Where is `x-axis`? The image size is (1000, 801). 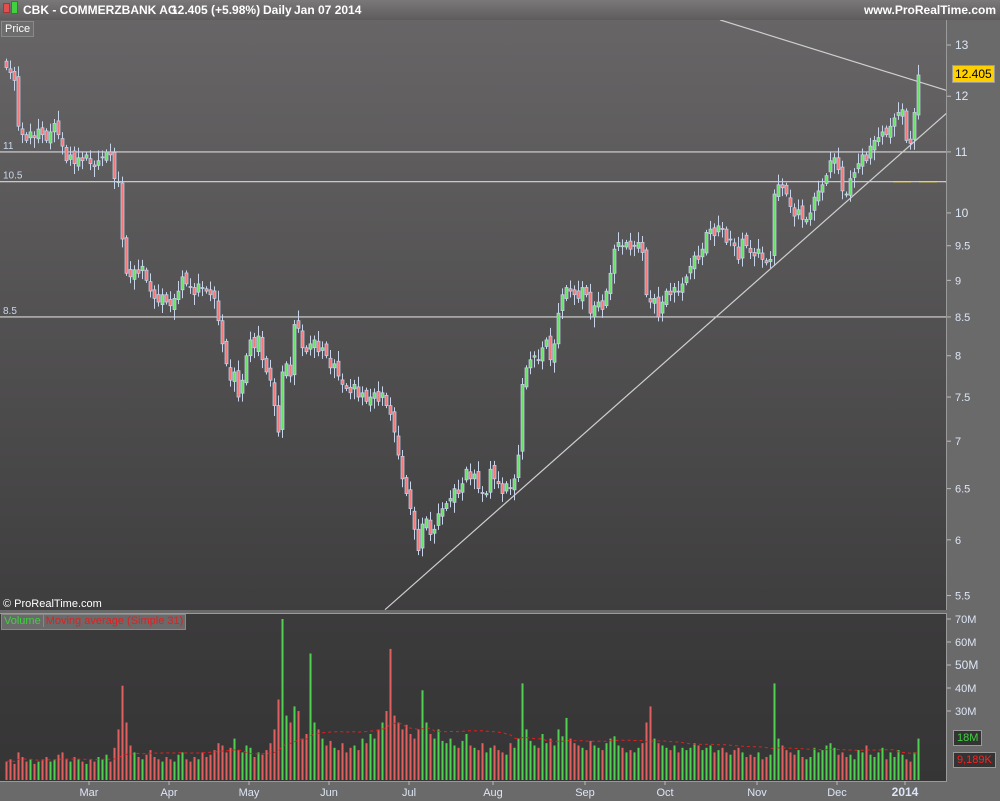 x-axis is located at coordinates (473, 791).